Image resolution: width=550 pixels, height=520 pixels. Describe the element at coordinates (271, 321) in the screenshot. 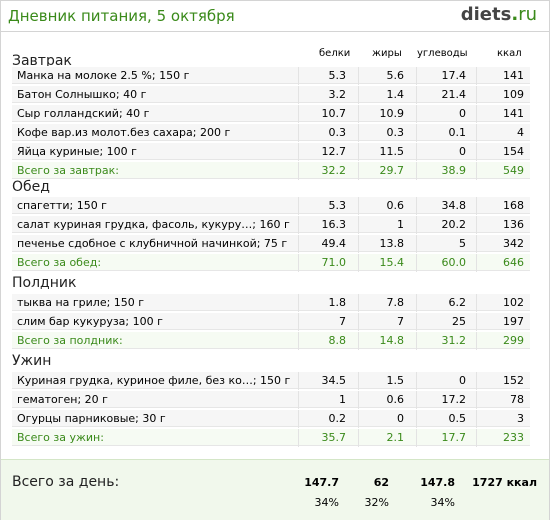

I see `food-row: слим бар кукуруза; 100 г 7 7 25 197` at that location.